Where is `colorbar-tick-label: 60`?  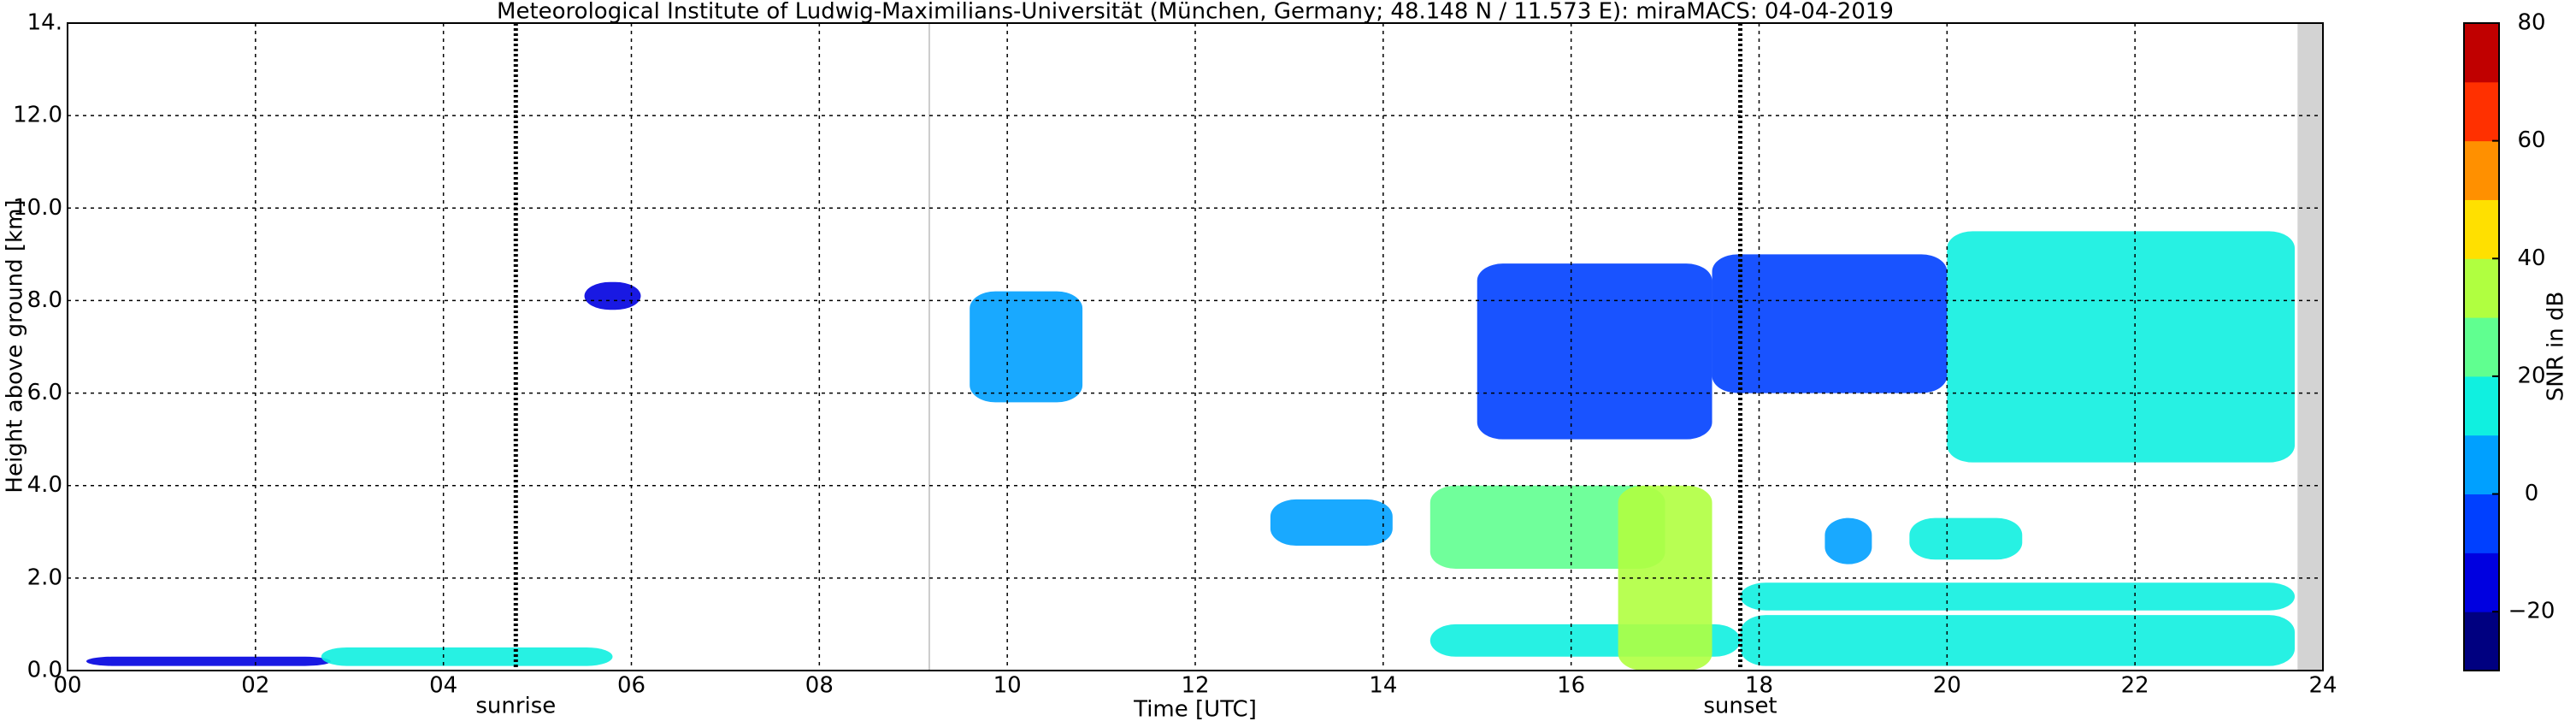
colorbar-tick-label: 60 is located at coordinates (2531, 140).